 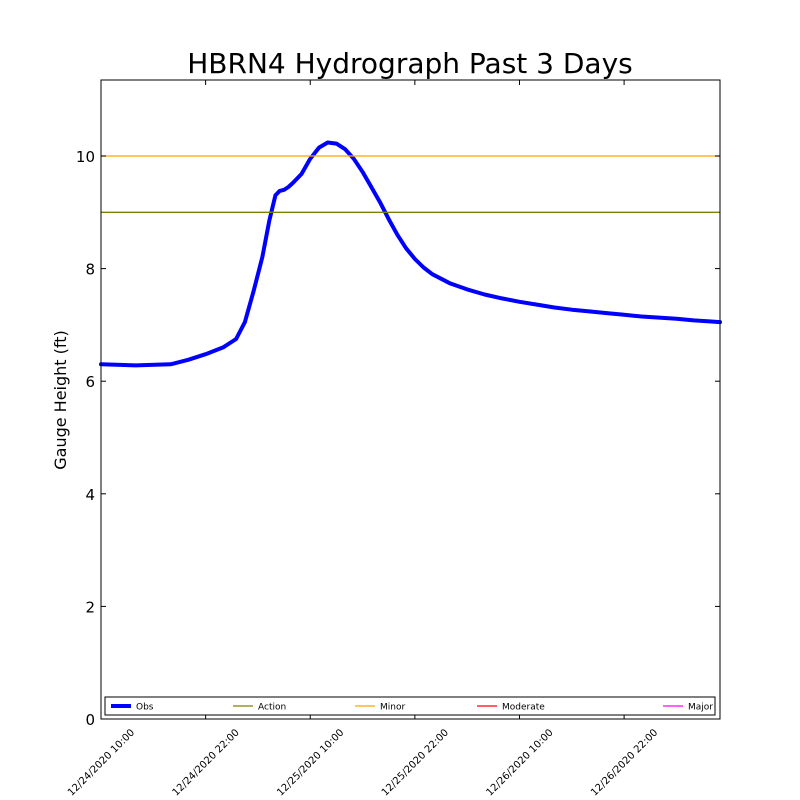 I want to click on x-tick-label: 12/26/2020 22:00, so click(x=624, y=762).